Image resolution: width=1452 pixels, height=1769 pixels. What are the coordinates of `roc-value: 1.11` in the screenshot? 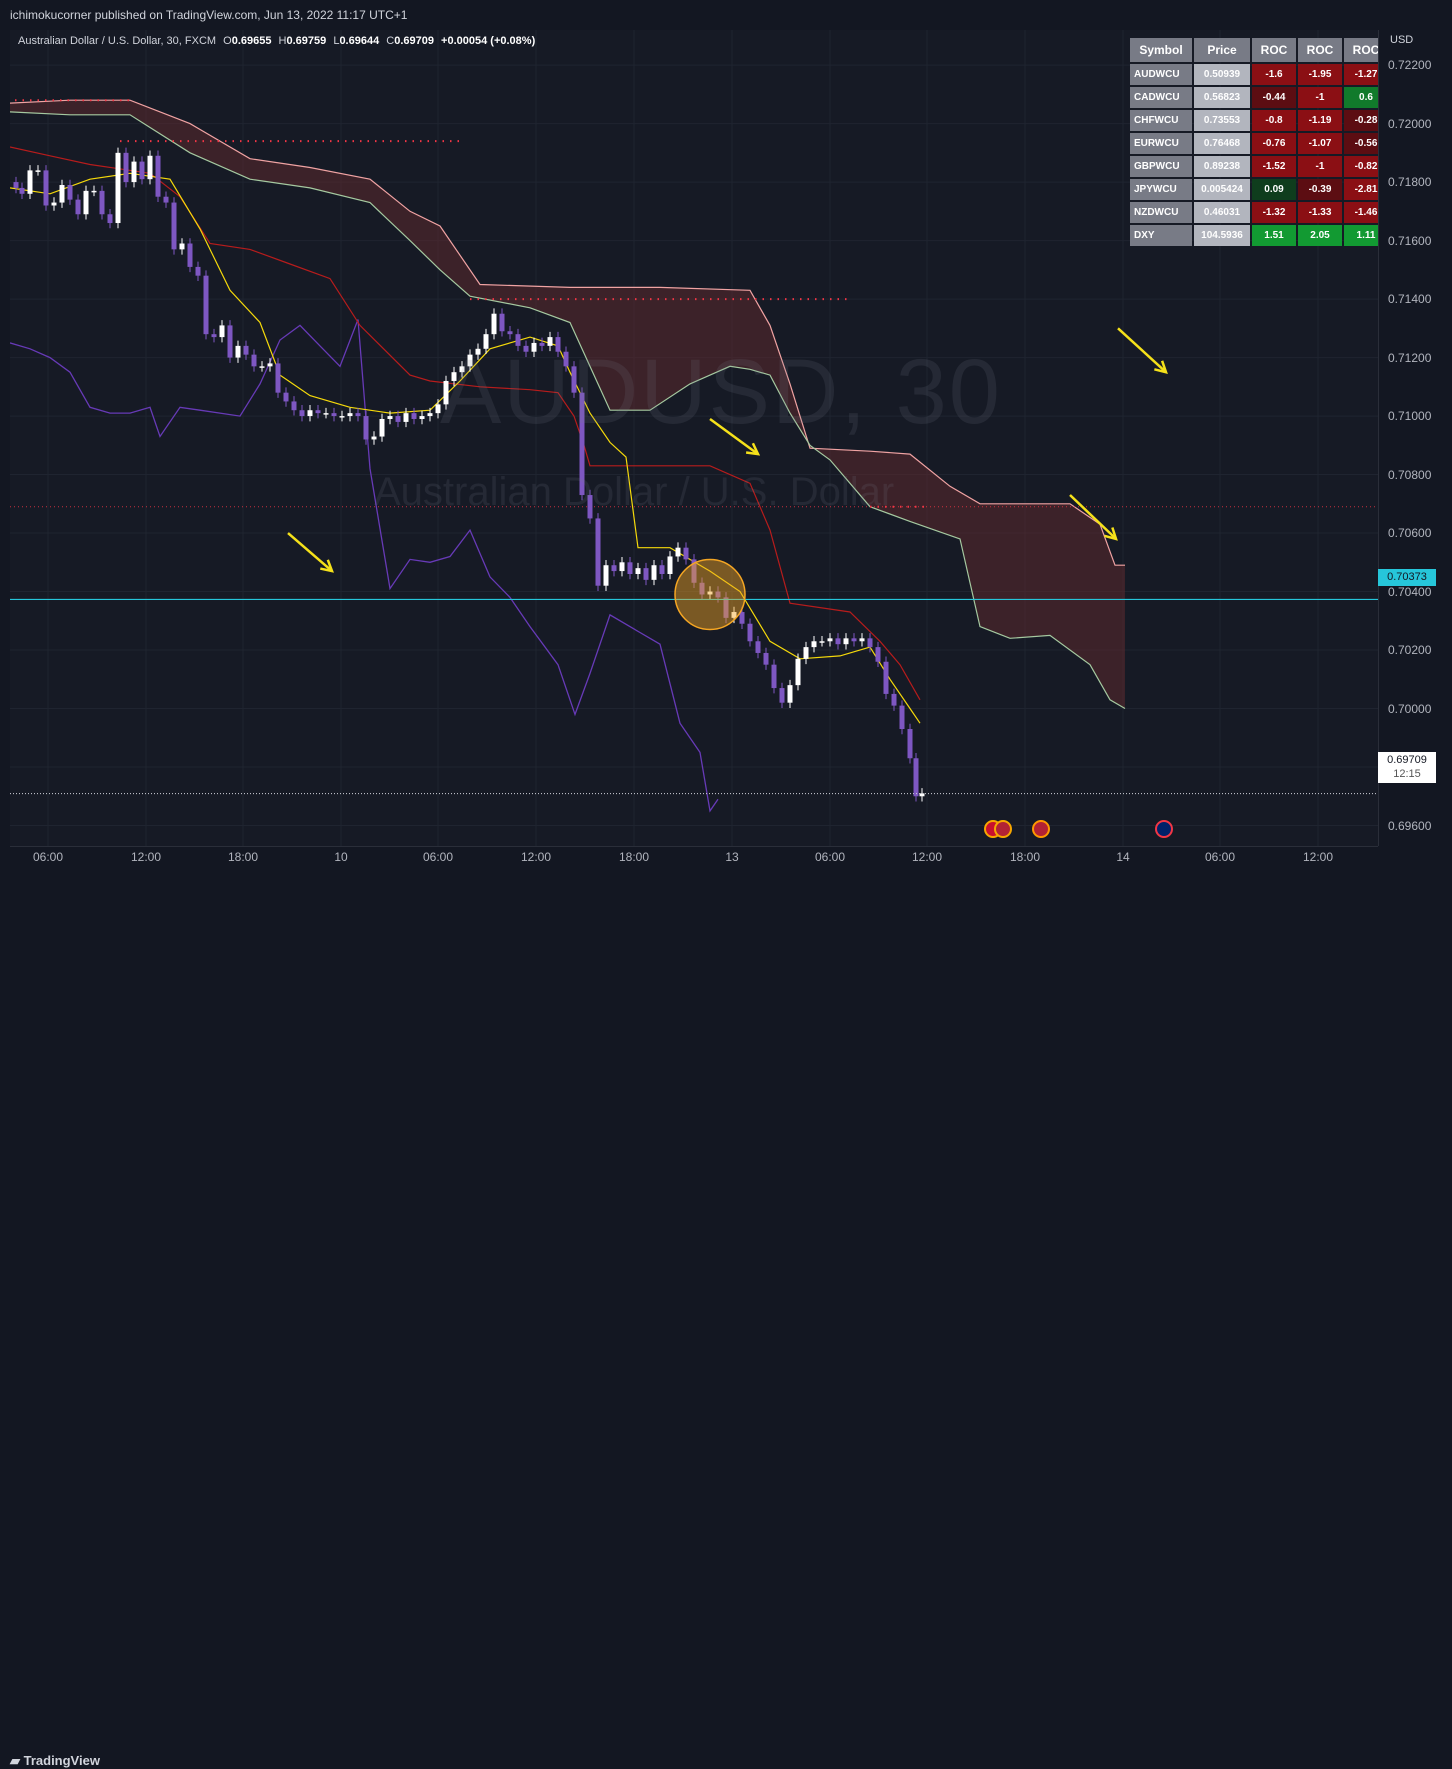 It's located at (1366, 235).